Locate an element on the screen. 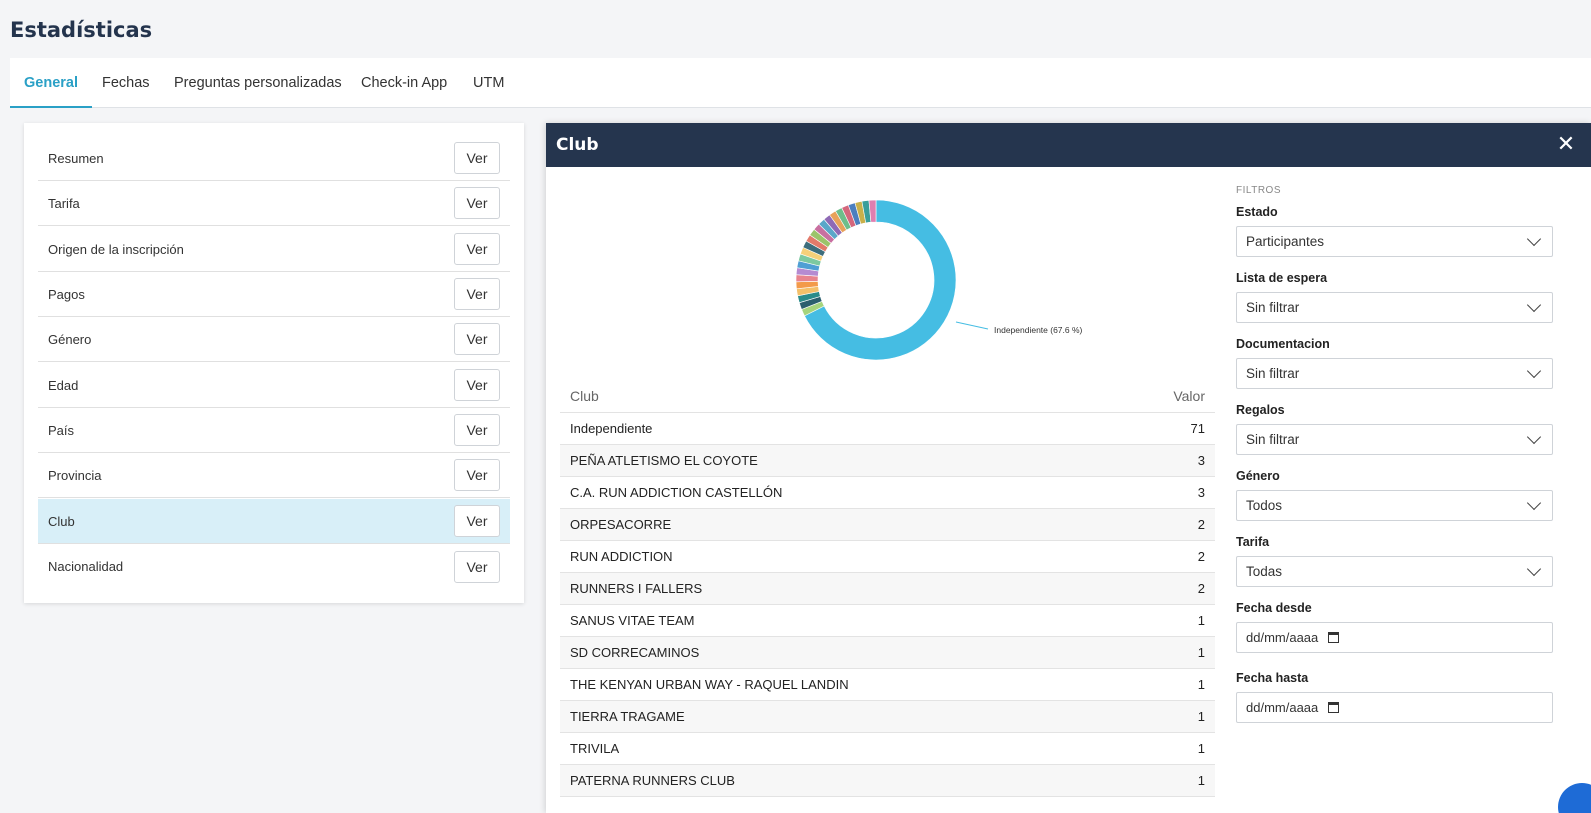 Image resolution: width=1591 pixels, height=813 pixels. filter-tarifa: Tarifa Todas is located at coordinates (1394, 568).